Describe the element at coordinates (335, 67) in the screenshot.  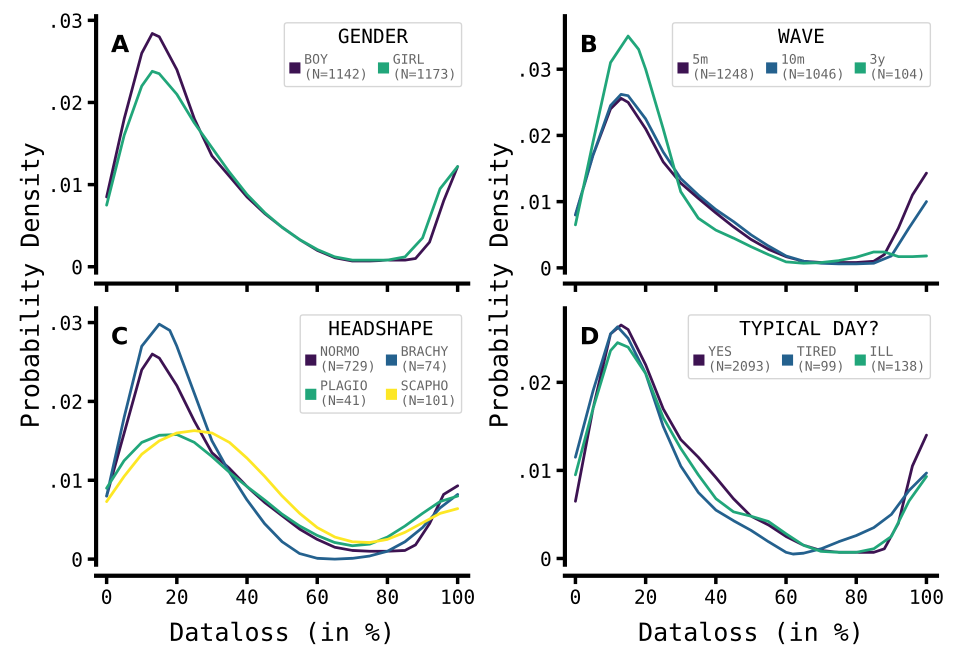
I see `legend-label: BOY (N=1142)` at that location.